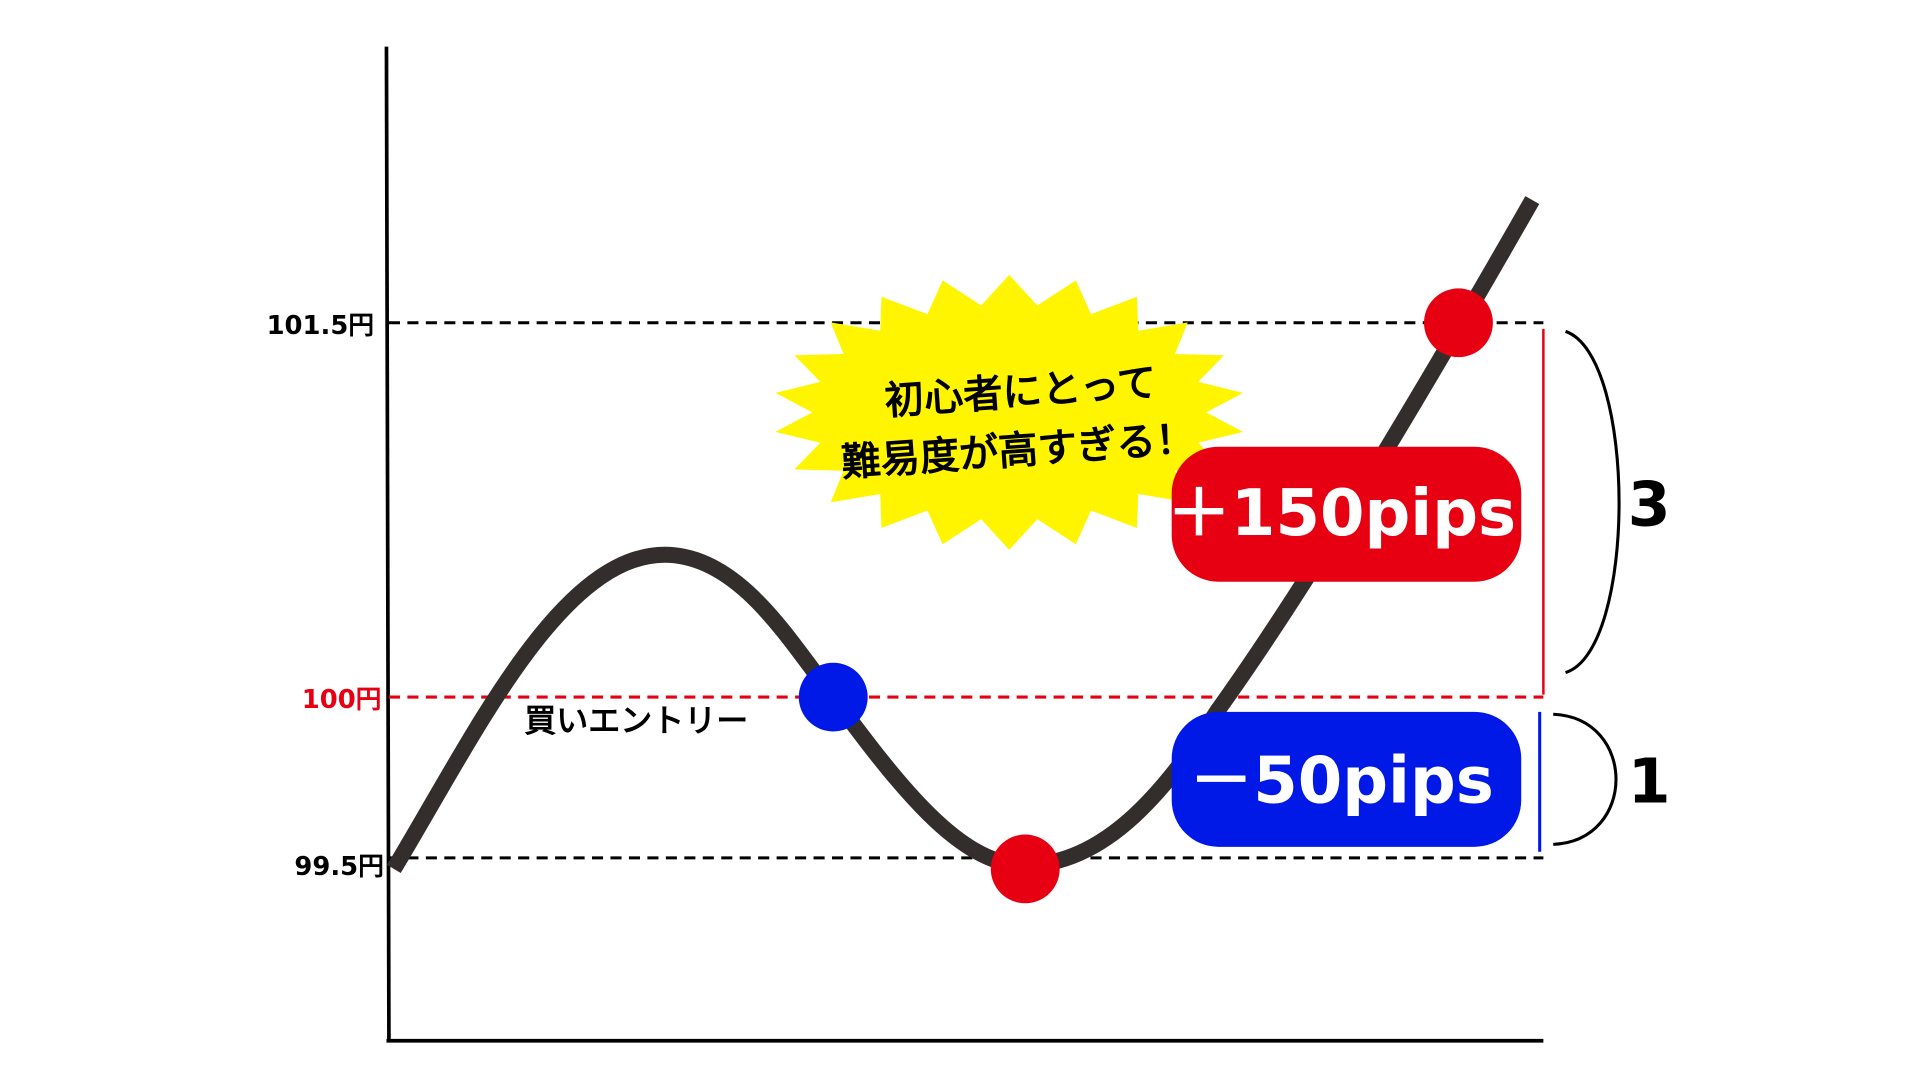 This screenshot has width=1920, height=1080. I want to click on profit-badge, so click(1346, 514).